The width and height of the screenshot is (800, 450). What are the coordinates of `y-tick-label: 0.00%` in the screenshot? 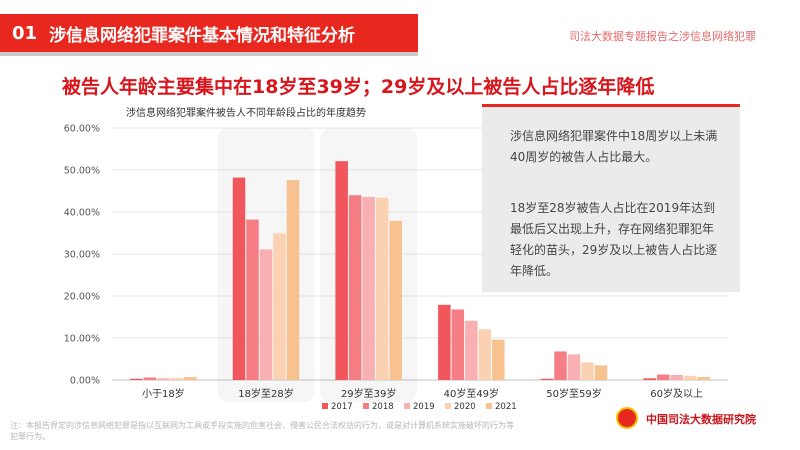 It's located at (85, 381).